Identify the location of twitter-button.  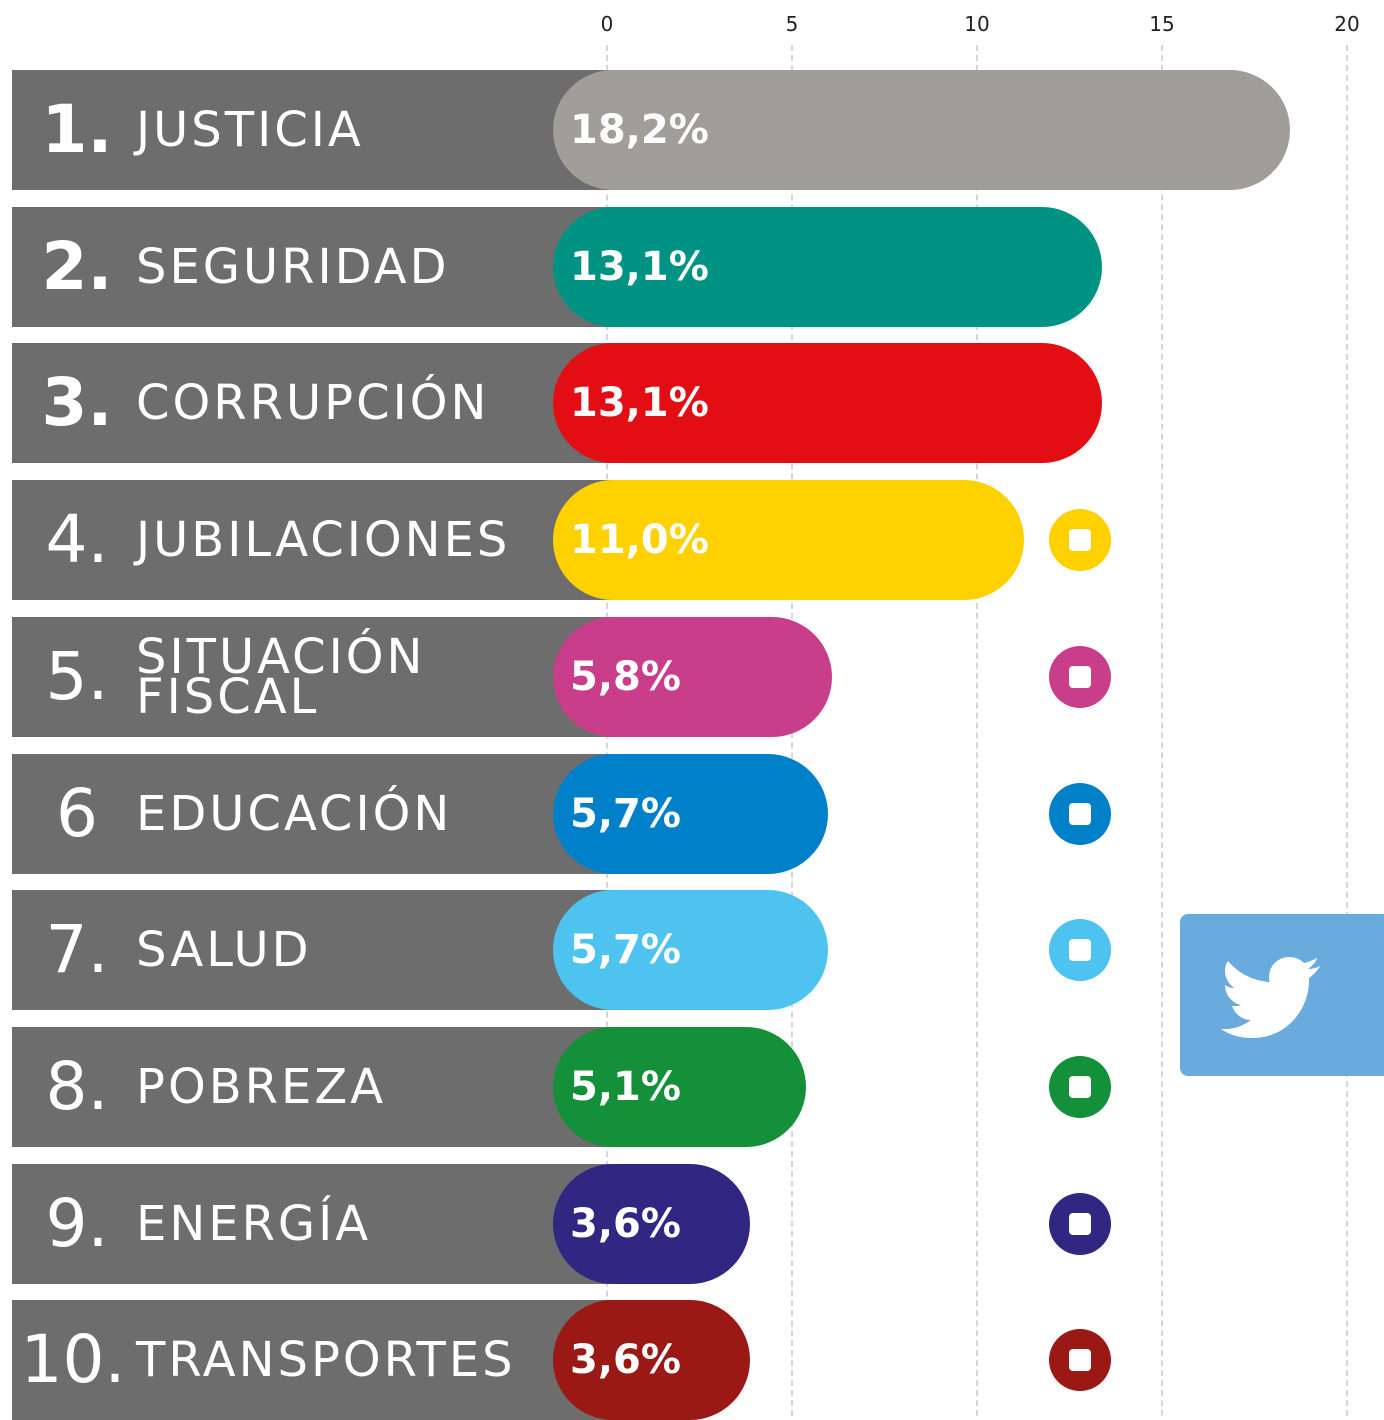
(1282, 995).